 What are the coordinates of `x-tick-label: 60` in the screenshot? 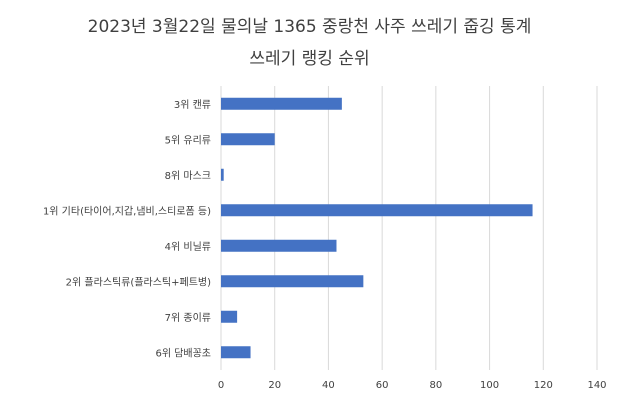 It's located at (382, 385).